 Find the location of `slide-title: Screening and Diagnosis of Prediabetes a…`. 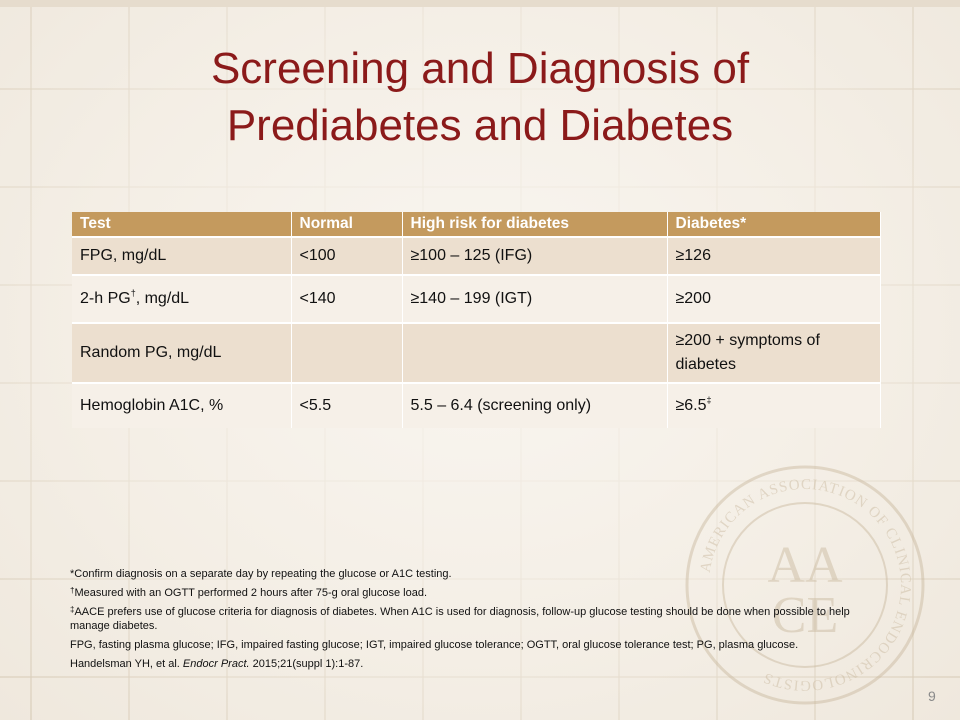

slide-title: Screening and Diagnosis of Prediabetes a… is located at coordinates (480, 97).